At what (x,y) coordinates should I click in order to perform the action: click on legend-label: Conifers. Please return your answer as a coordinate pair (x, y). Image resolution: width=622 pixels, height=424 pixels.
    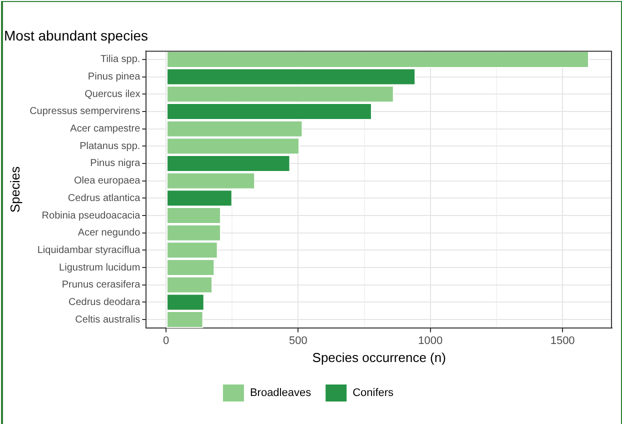
    Looking at the image, I should click on (373, 393).